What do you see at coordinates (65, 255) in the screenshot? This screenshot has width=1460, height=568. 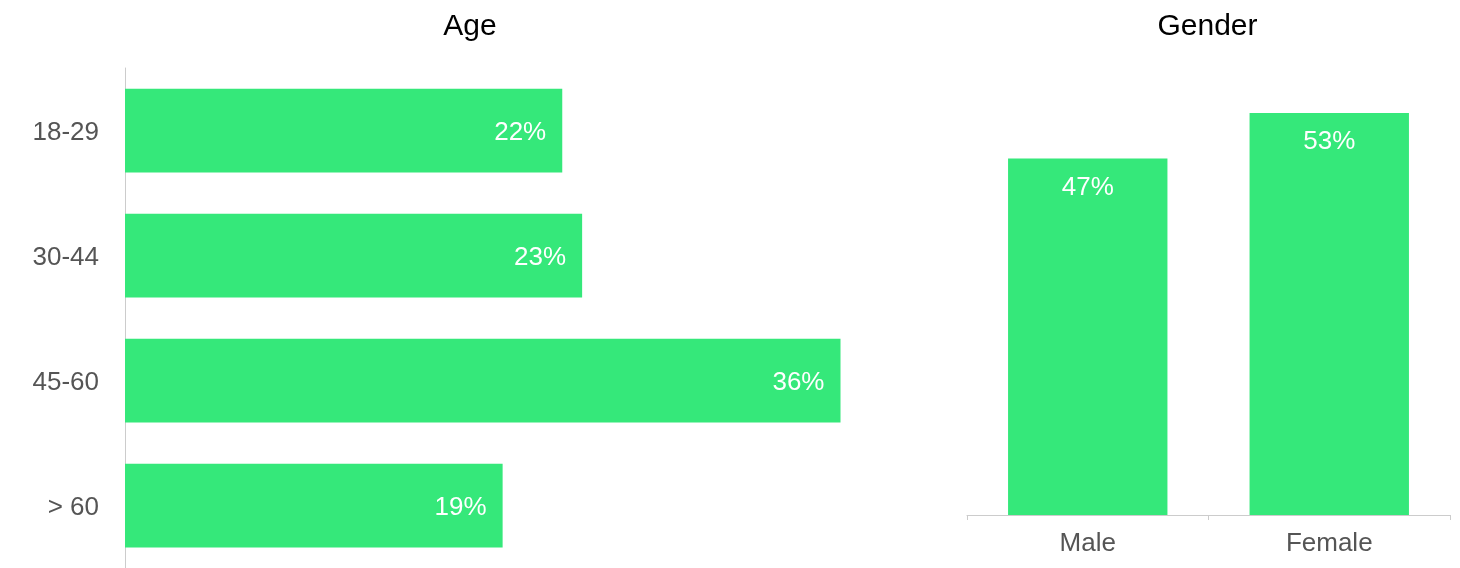 I see `y-tick-label: 30-44` at bounding box center [65, 255].